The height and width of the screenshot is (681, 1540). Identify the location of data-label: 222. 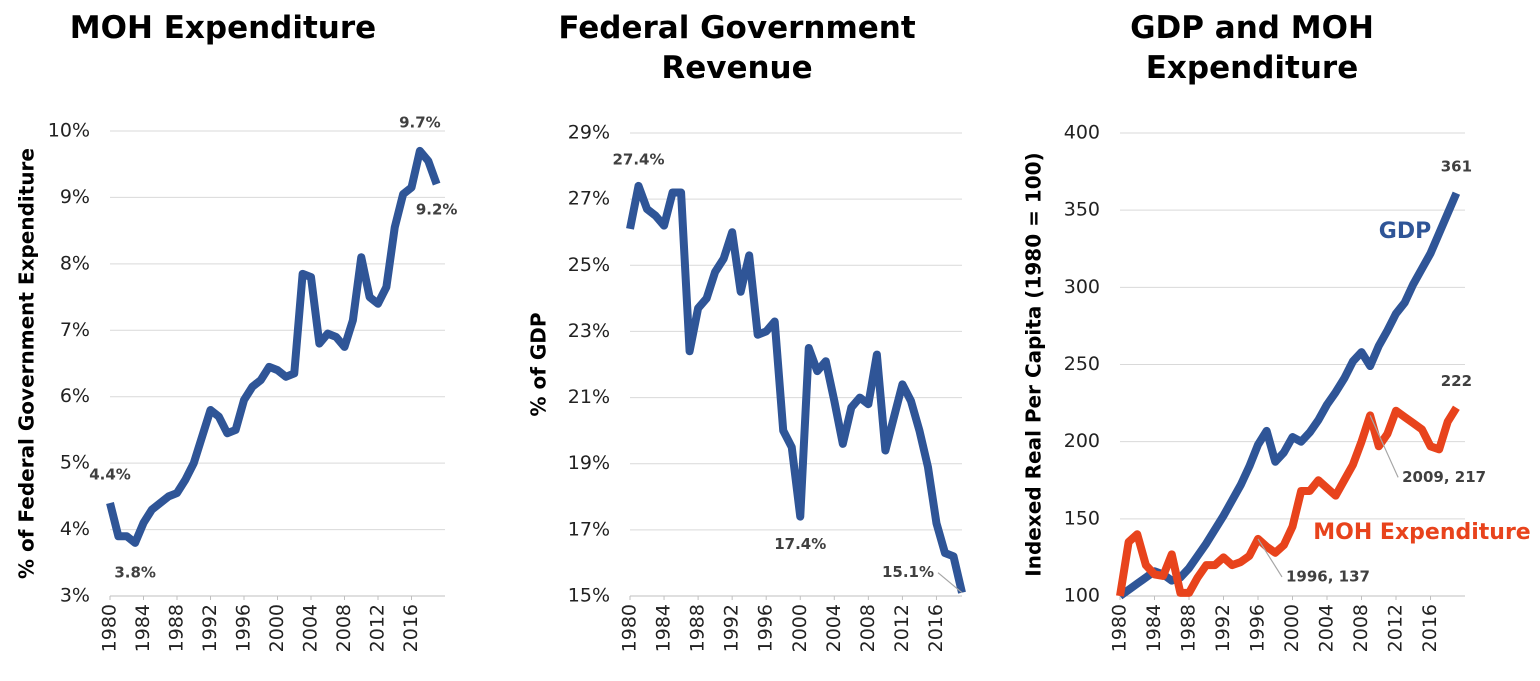
(1456, 381).